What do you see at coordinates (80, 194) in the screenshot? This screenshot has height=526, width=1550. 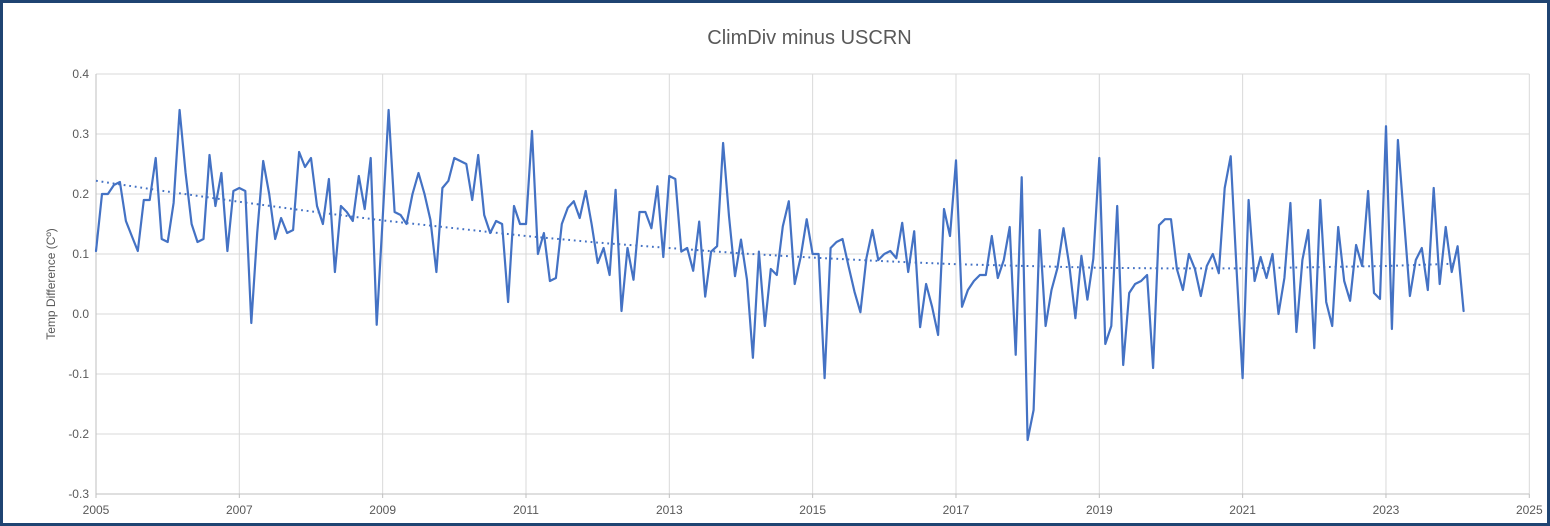 I see `y-tick-label: 0.2` at bounding box center [80, 194].